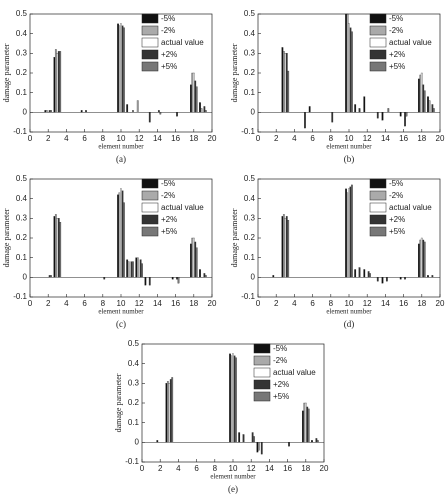  Describe the element at coordinates (349, 138) in the screenshot. I see `x-tick-label: 10` at that location.